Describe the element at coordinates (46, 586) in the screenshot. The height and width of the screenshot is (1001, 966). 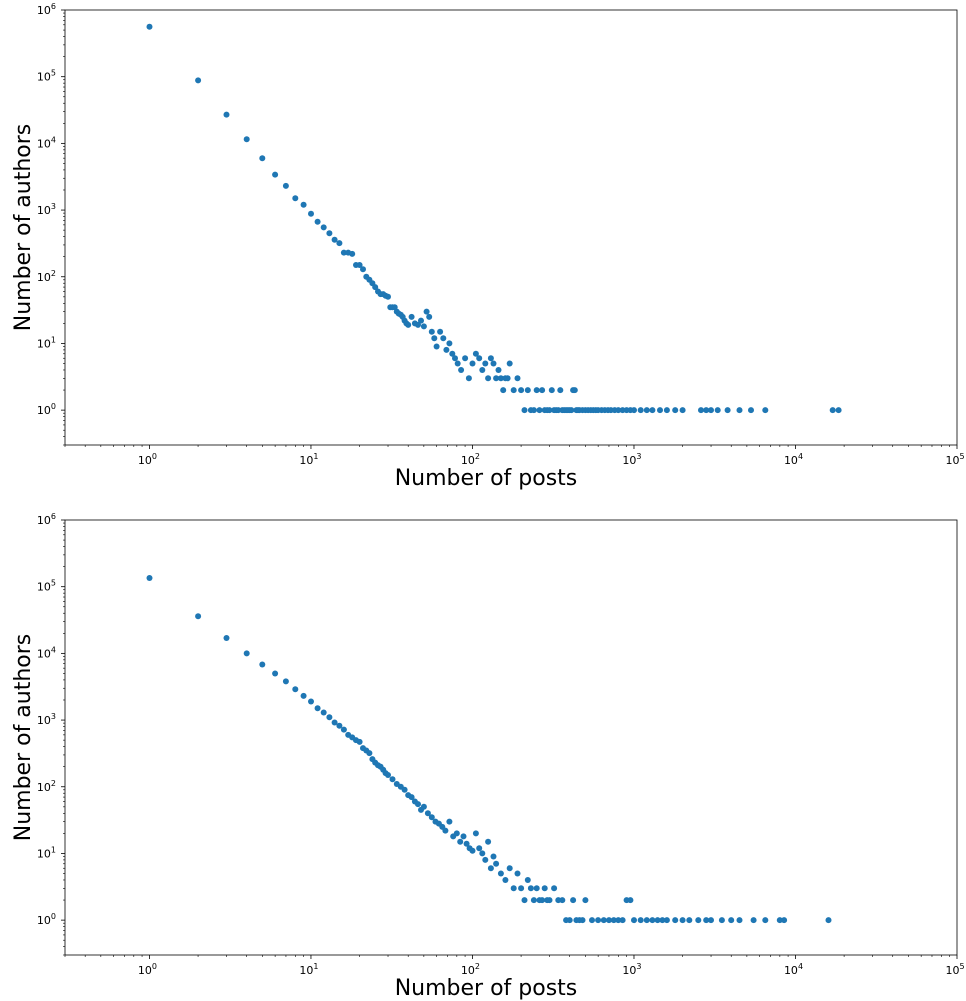
I see `bottom-y-tick-label: 10⁵` at that location.